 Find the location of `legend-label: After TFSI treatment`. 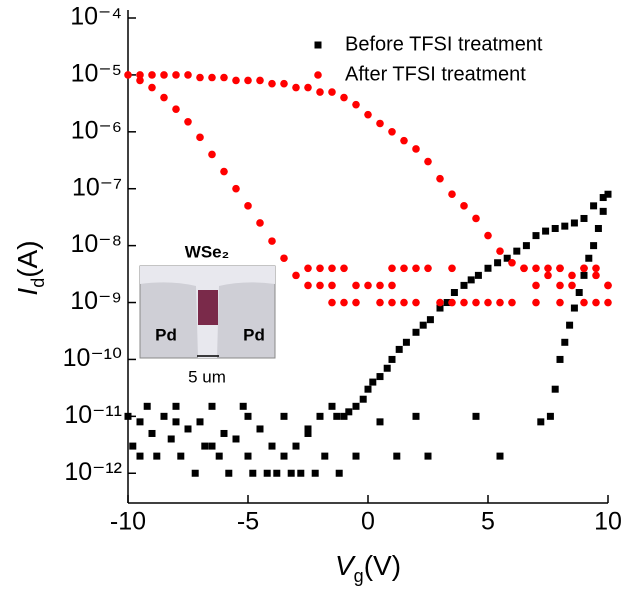

legend-label: After TFSI treatment is located at coordinates (435, 74).